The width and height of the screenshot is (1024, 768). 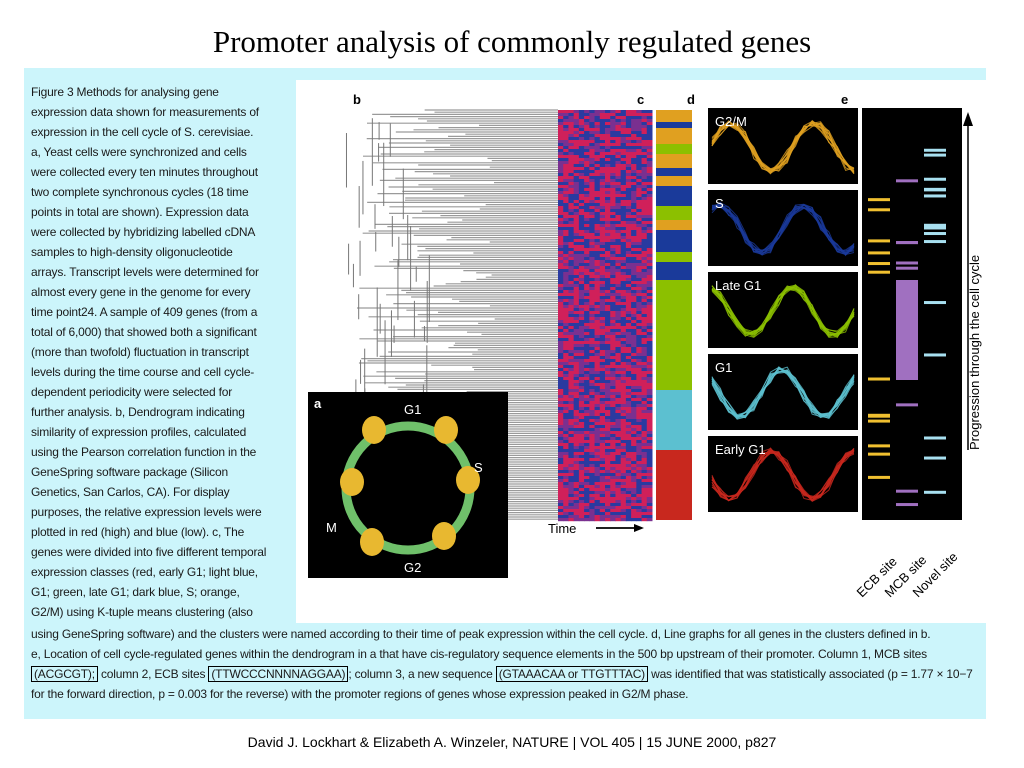 I want to click on novel-sequence-box: (GTAAACAA or TTGTTTAC), so click(x=571, y=674).